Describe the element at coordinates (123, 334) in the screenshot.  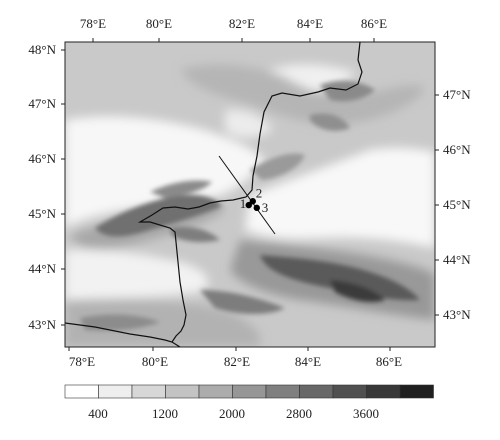
I see `national-border-southwest` at that location.